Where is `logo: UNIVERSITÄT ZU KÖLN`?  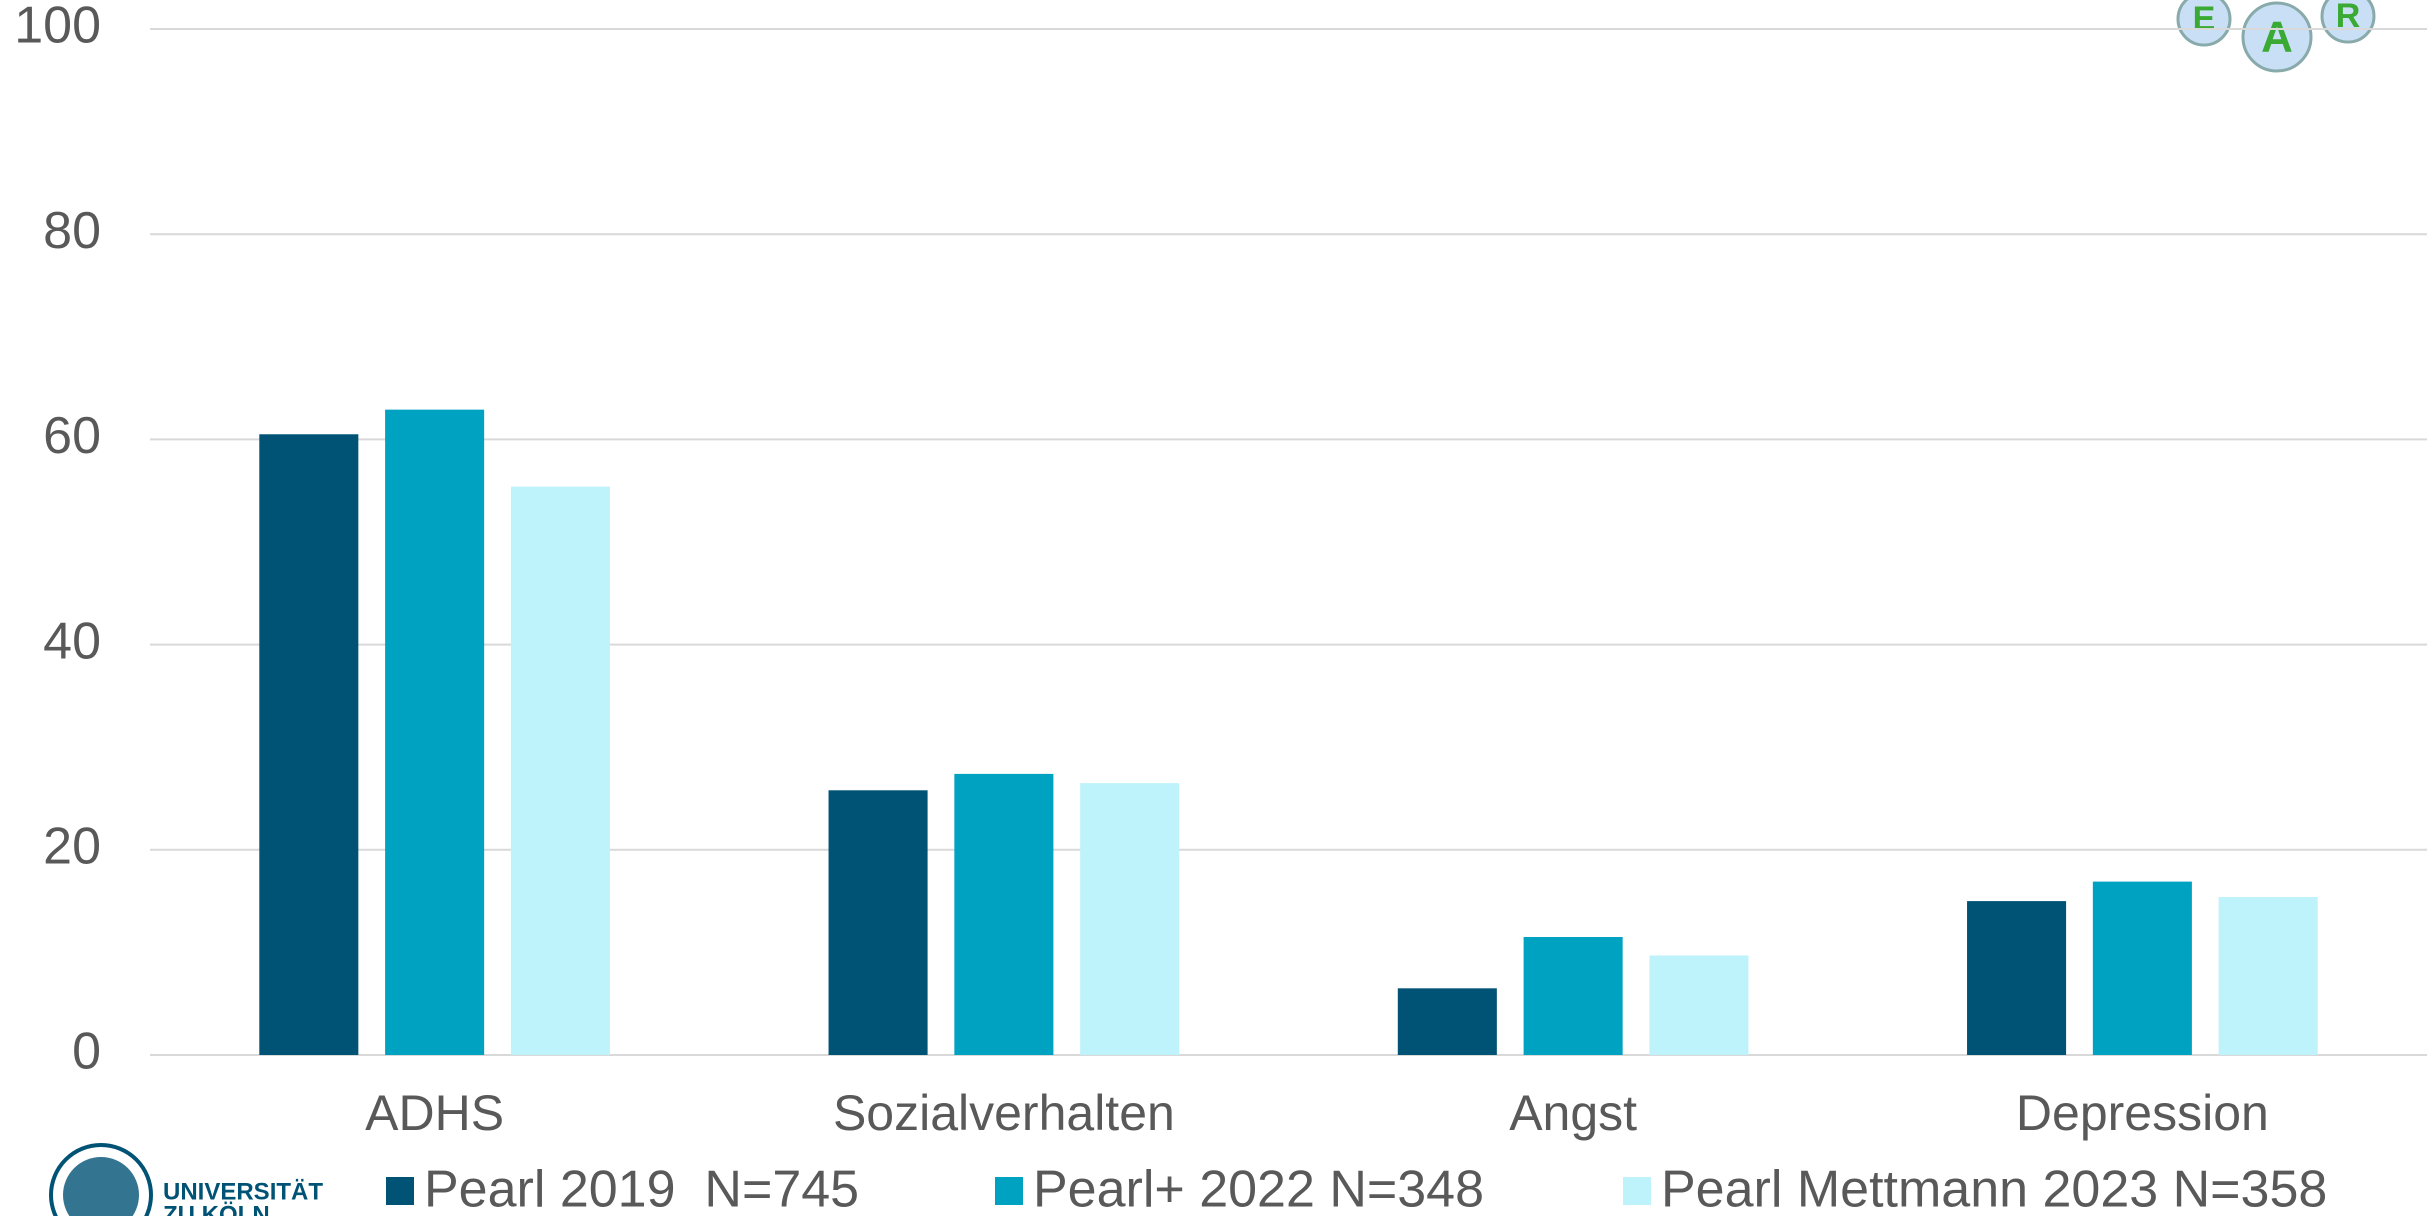 logo: UNIVERSITÄT ZU KÖLN is located at coordinates (186, 1179).